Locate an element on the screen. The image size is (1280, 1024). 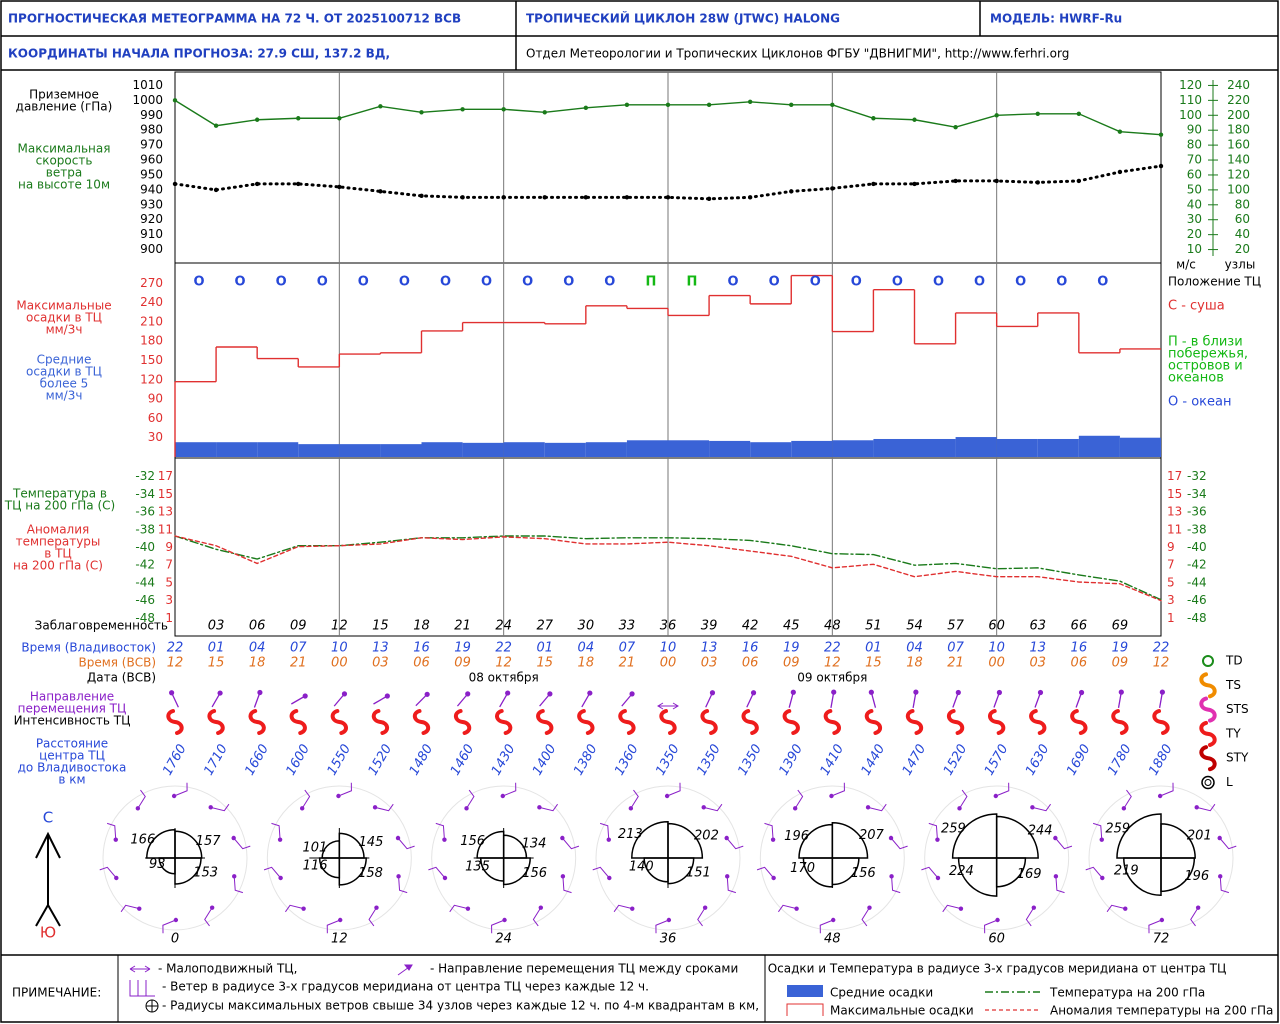
y-tick-label: 930 is located at coordinates (151, 204).